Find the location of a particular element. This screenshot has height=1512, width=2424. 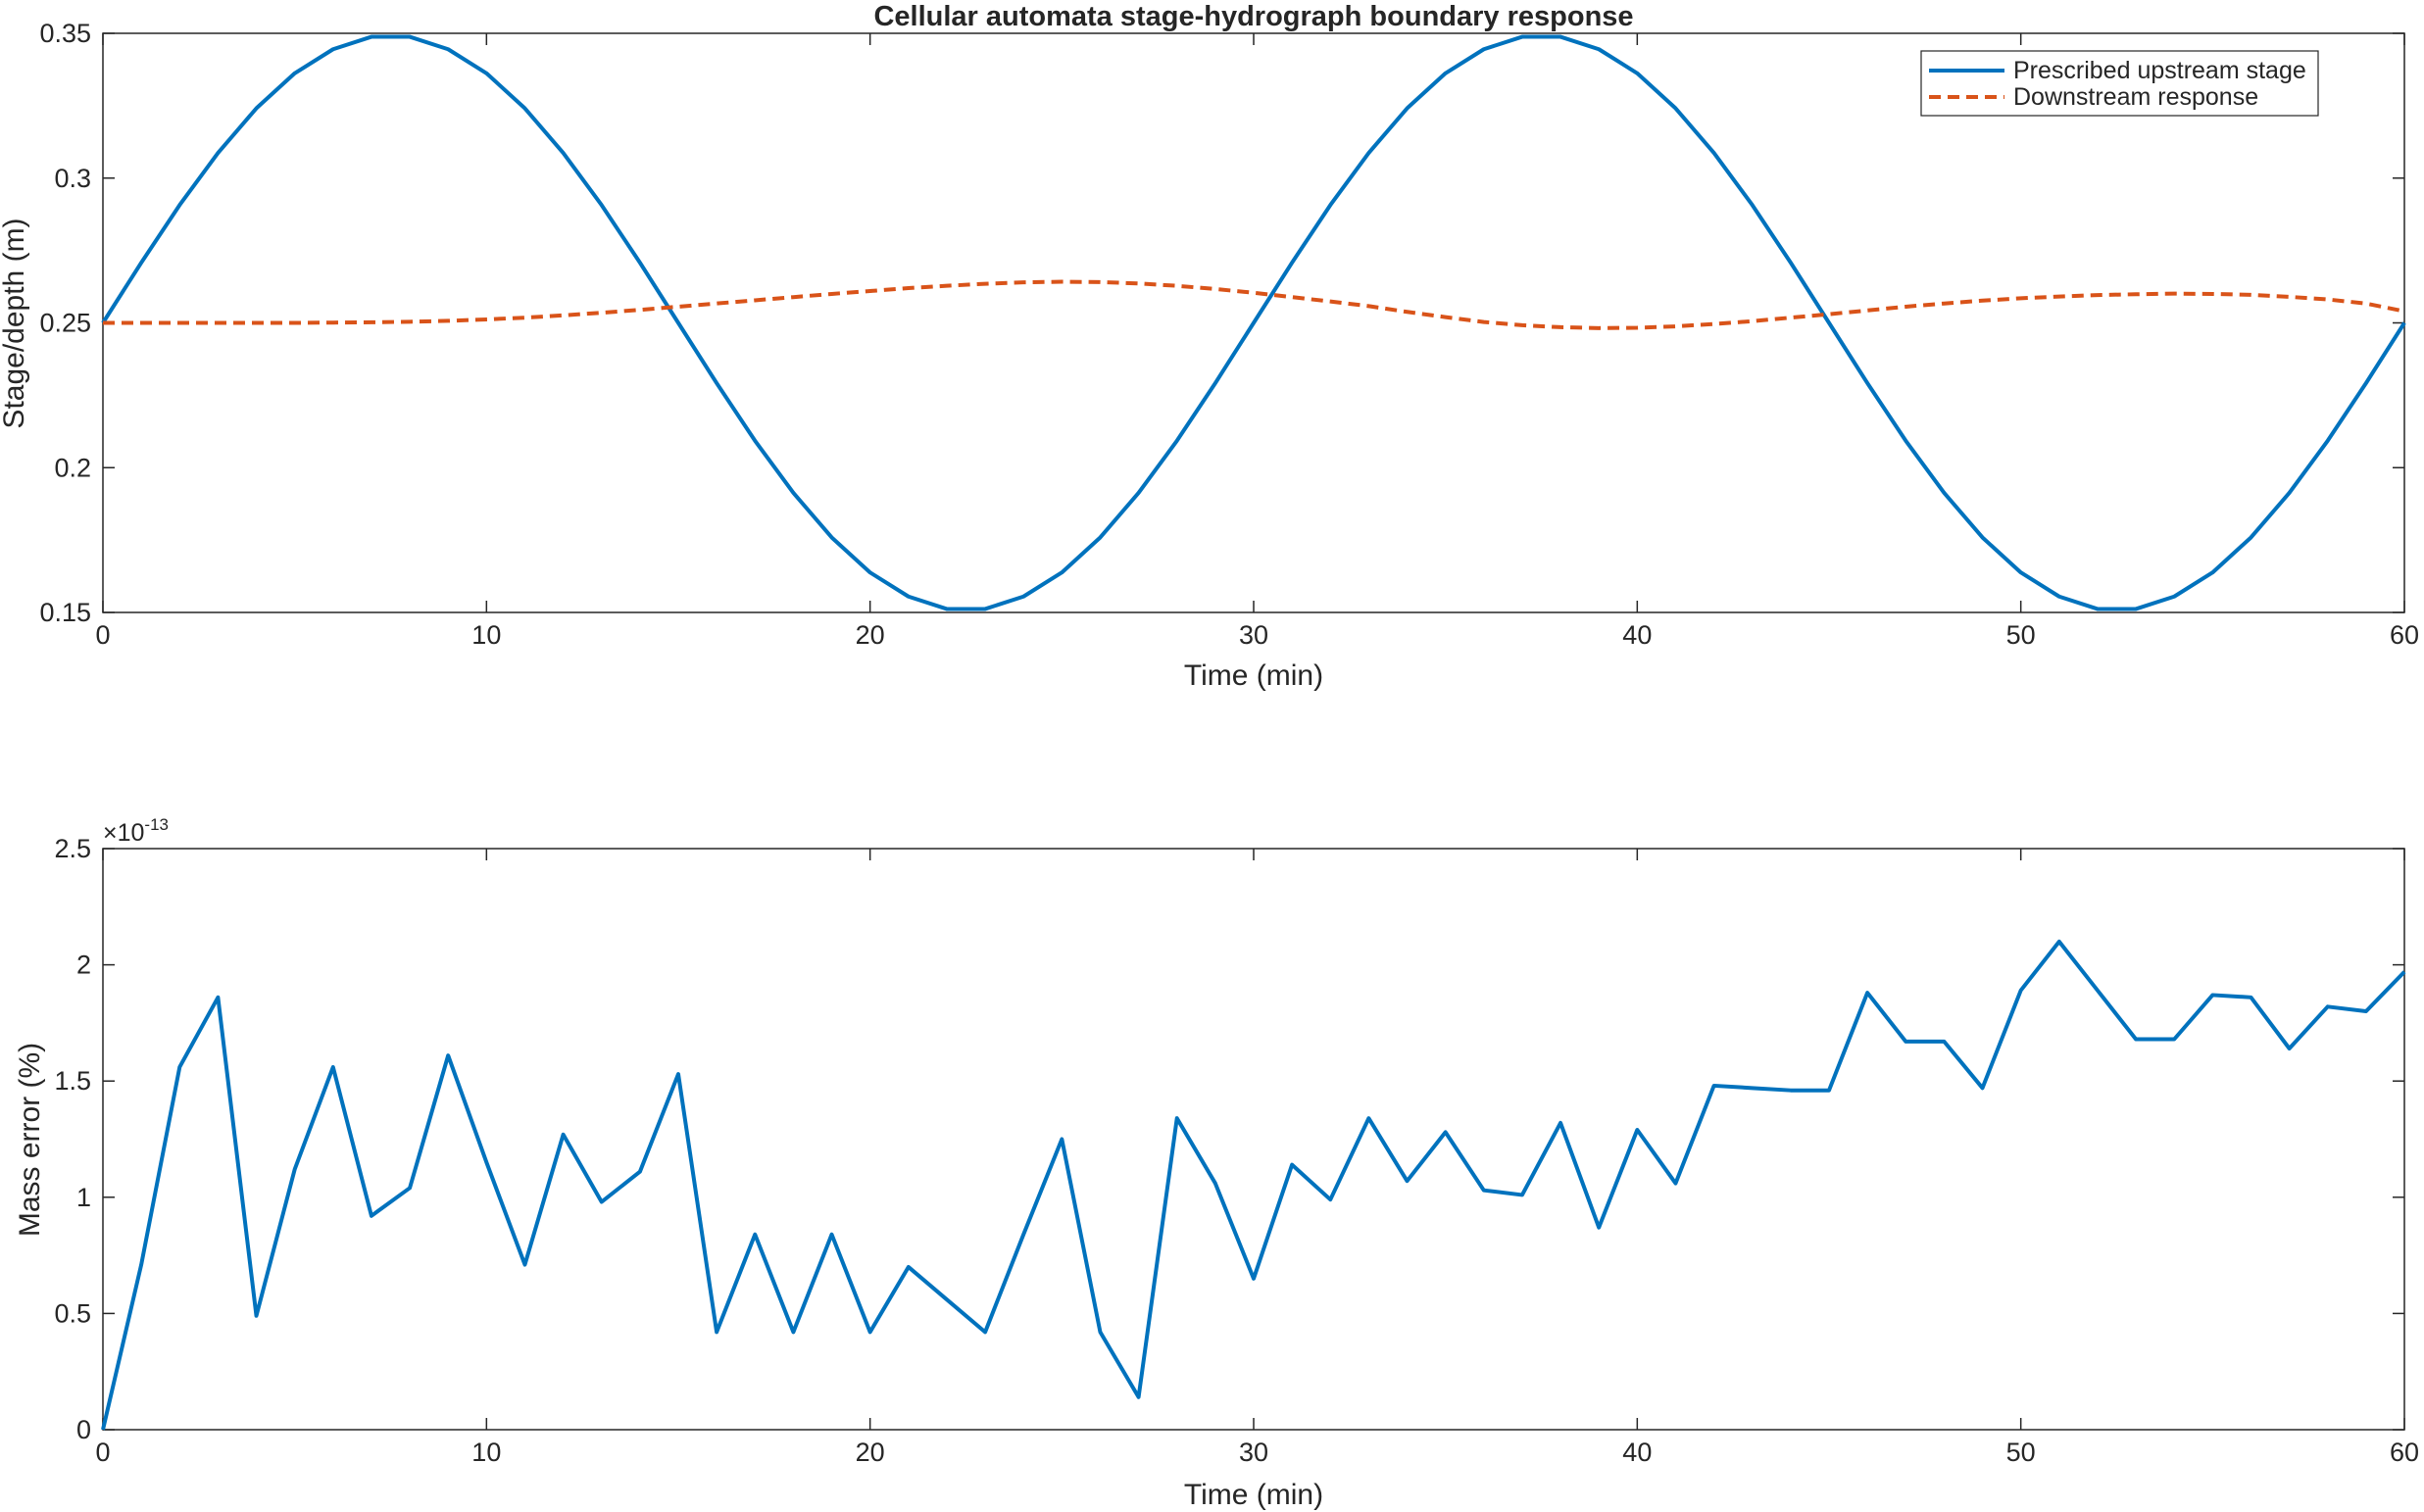

legend-box is located at coordinates (2119, 84).